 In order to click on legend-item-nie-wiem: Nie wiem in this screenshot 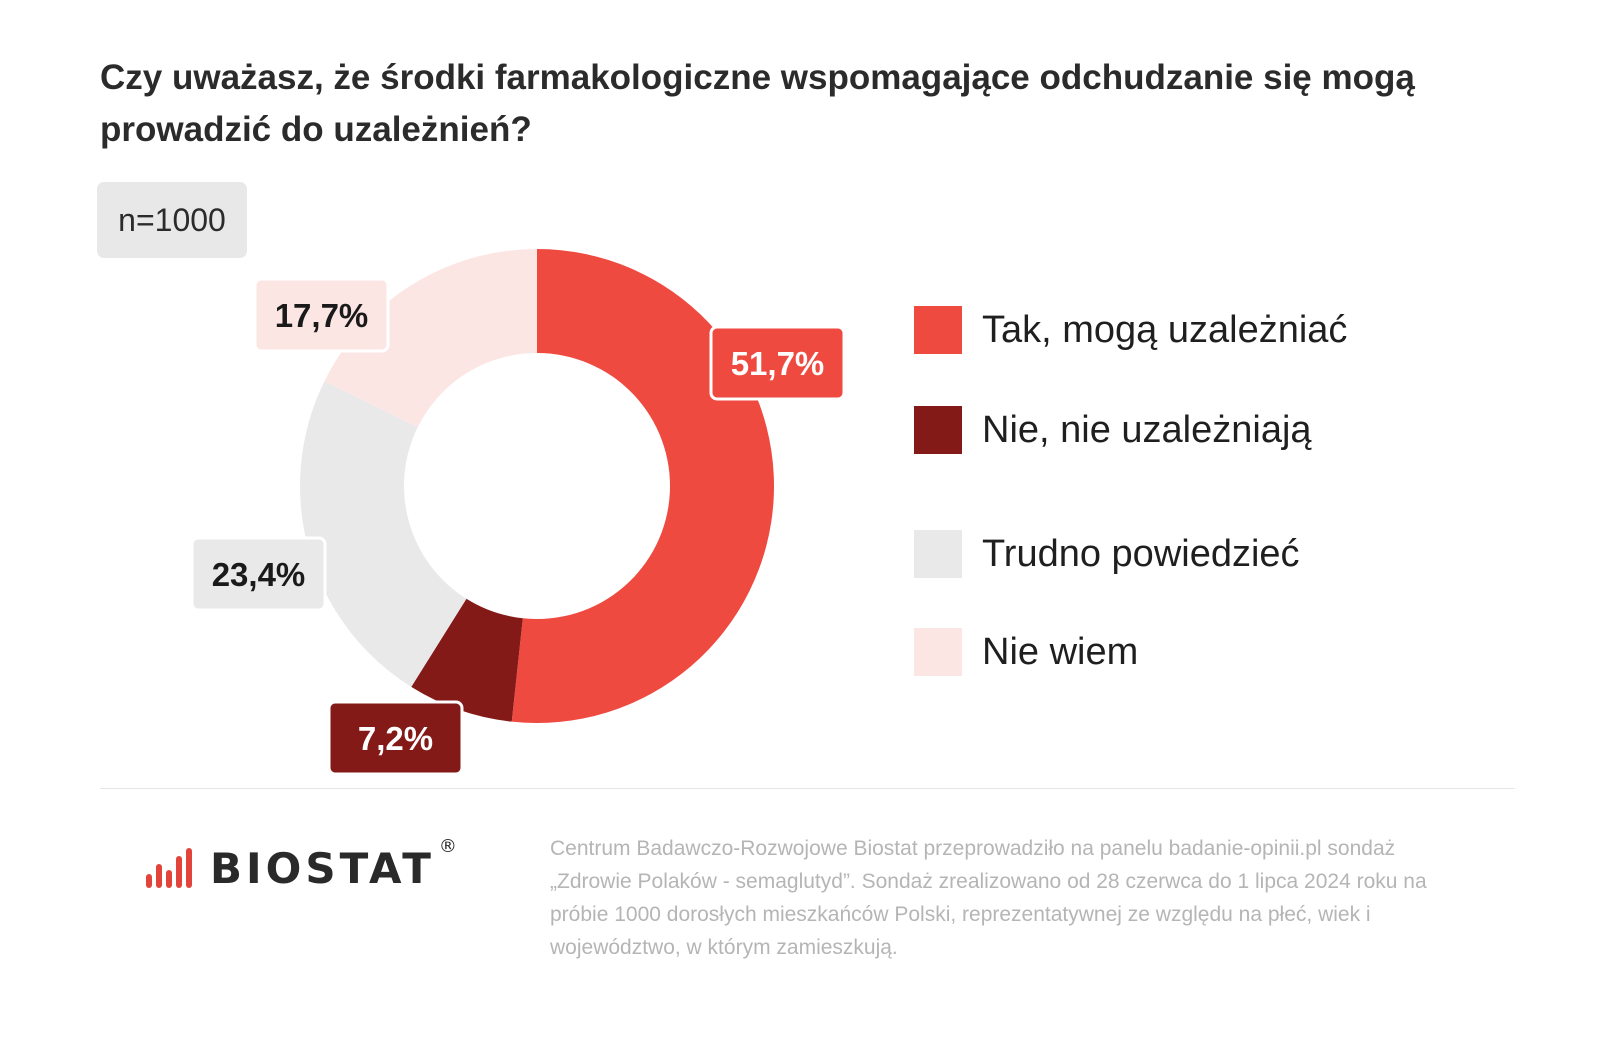, I will do `click(1026, 652)`.